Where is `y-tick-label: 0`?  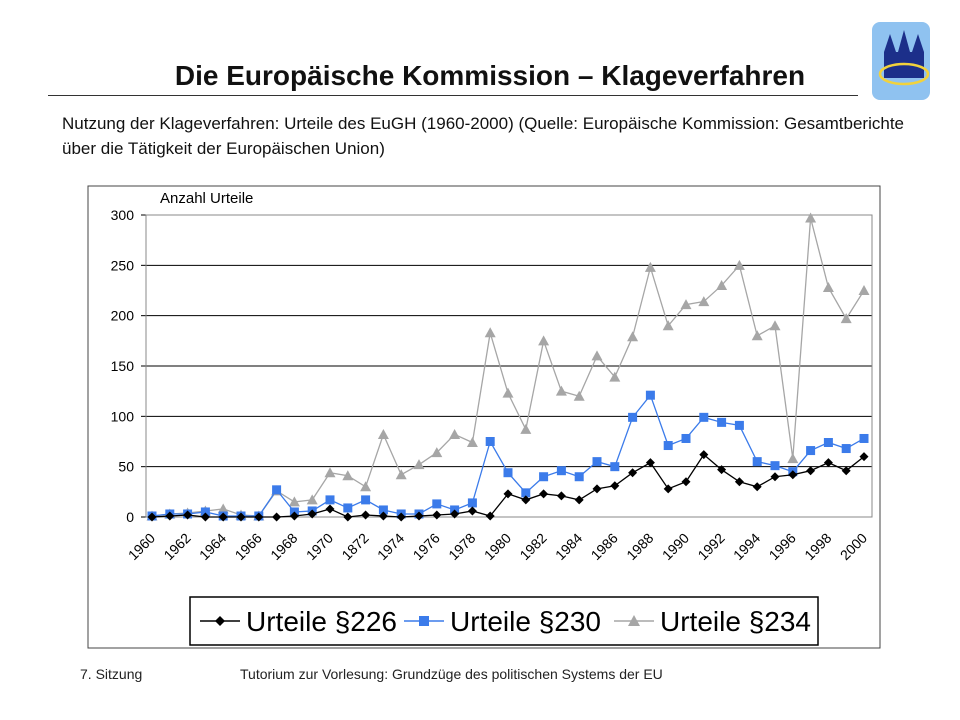
y-tick-label: 0 is located at coordinates (130, 517).